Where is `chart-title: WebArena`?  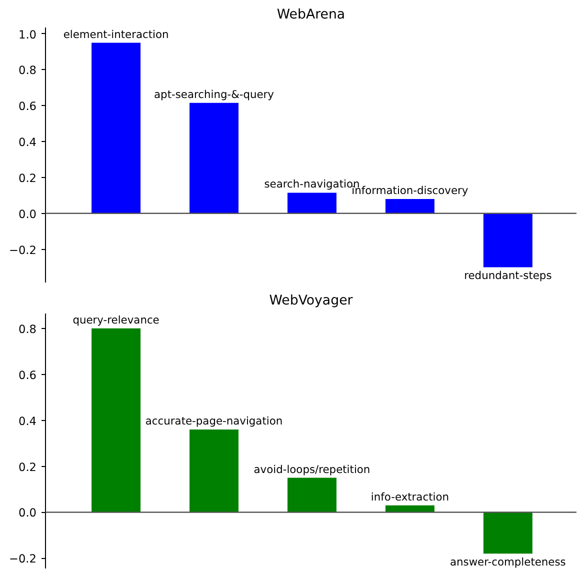 chart-title: WebArena is located at coordinates (311, 15).